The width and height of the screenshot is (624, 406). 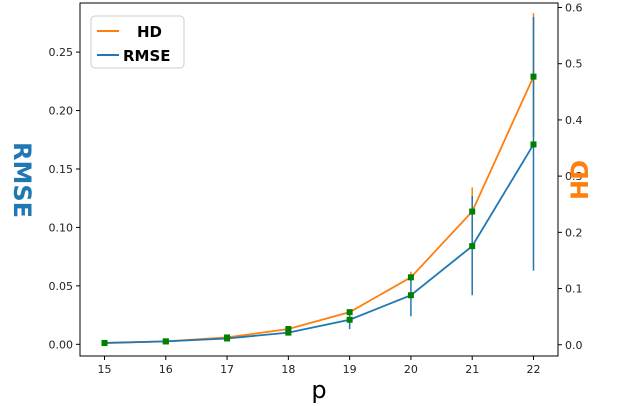 I want to click on x-tick-label: 21, so click(x=472, y=369).